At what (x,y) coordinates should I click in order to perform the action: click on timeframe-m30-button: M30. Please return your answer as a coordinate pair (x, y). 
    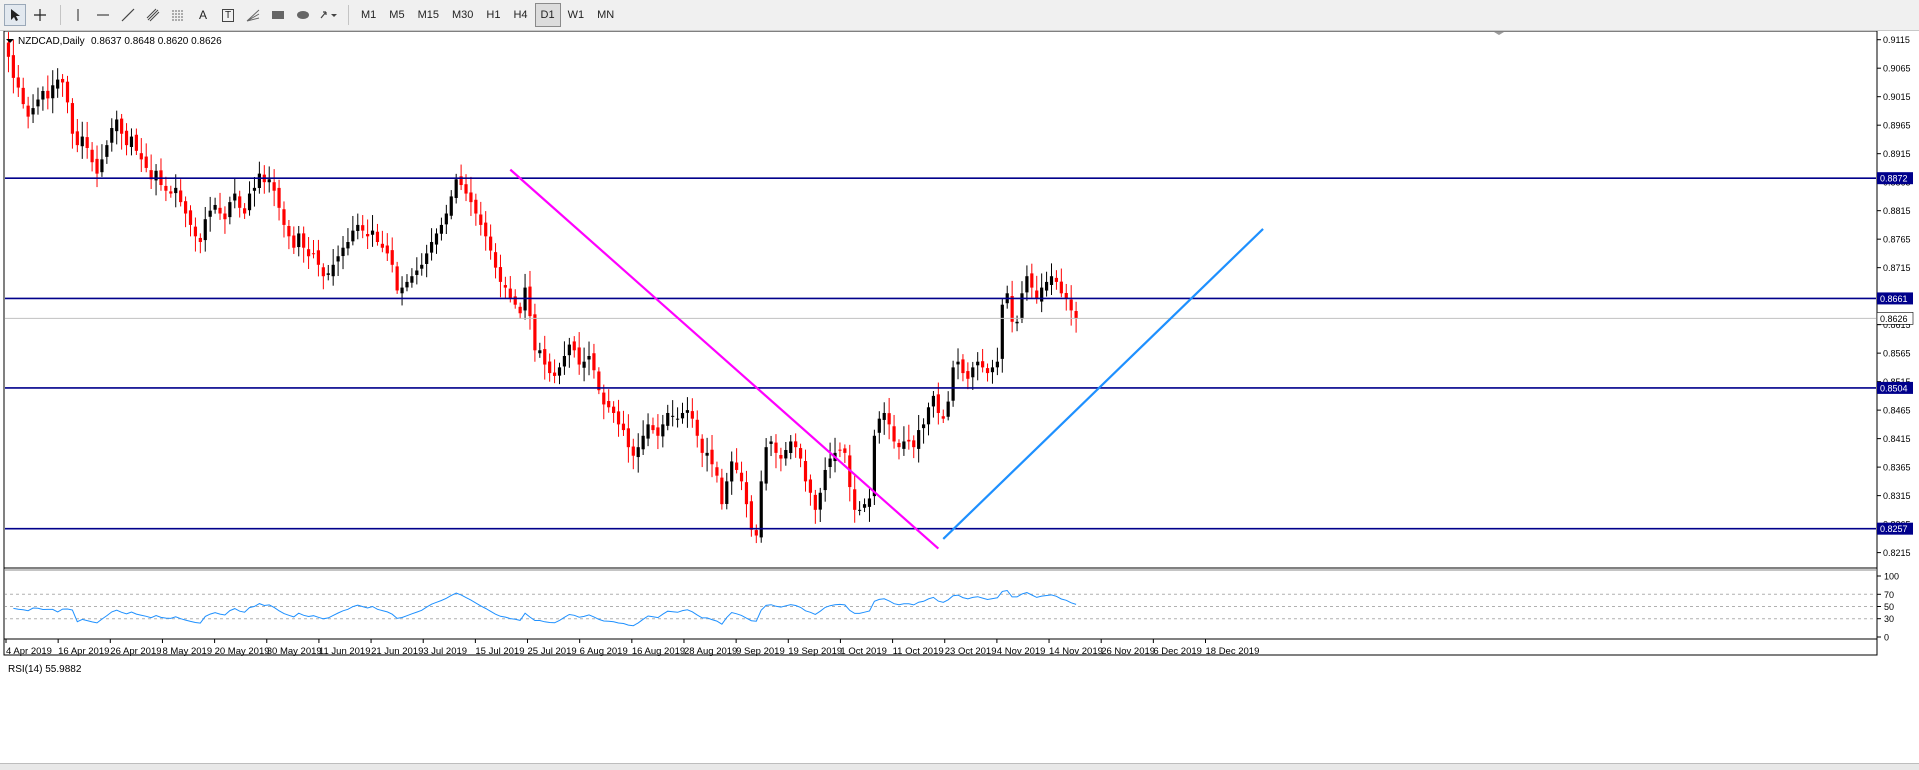
    Looking at the image, I should click on (462, 15).